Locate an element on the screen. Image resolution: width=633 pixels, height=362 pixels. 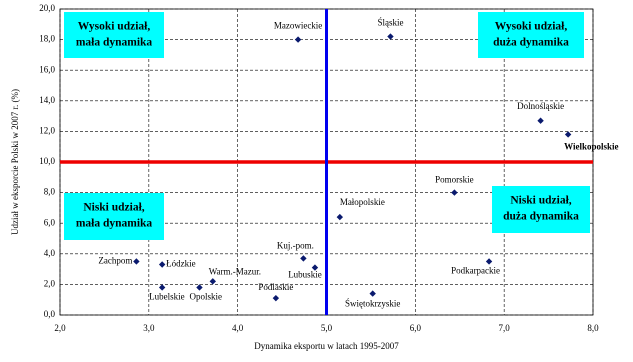
y-tick-label: 6,0 is located at coordinates (50, 222).